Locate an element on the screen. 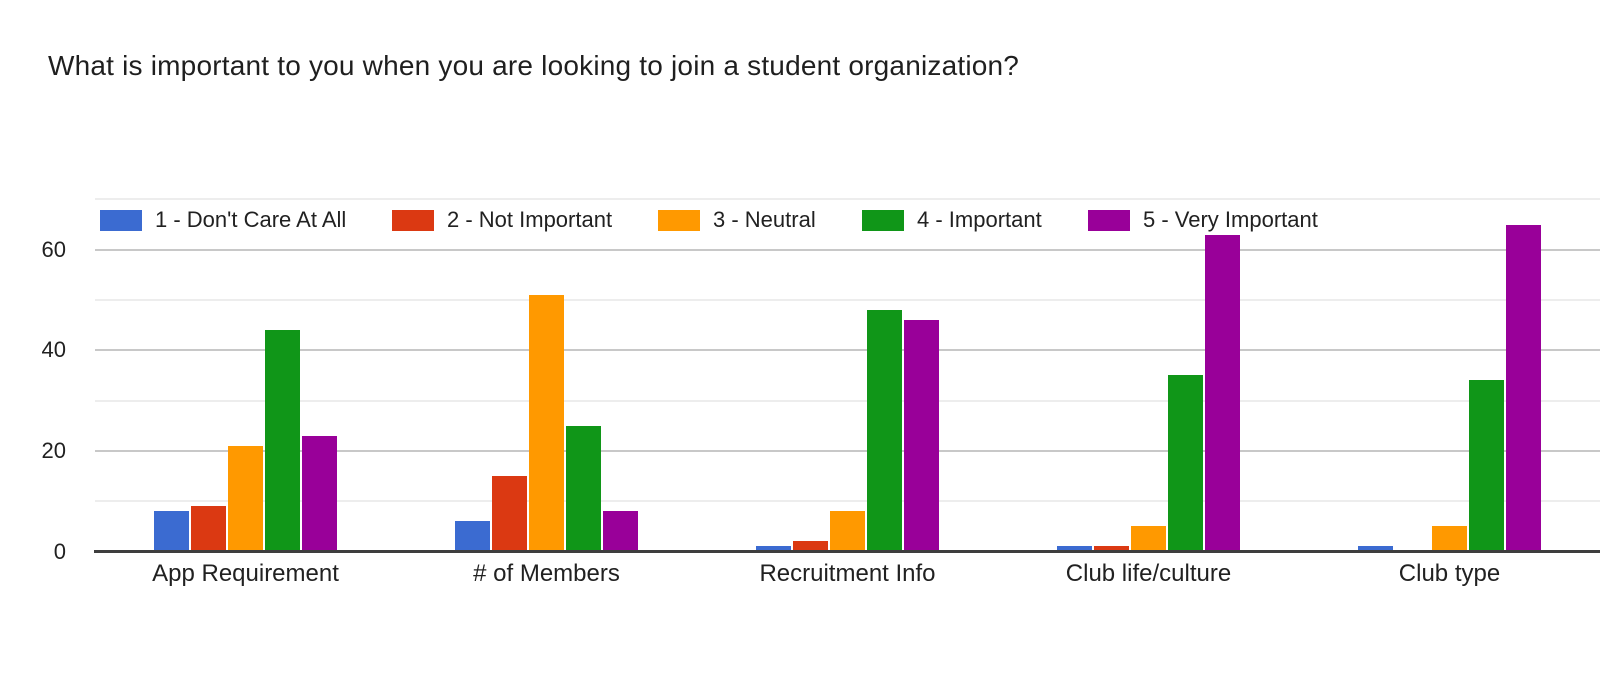 This screenshot has width=1600, height=695. legend-item-3: 3 - Neutral is located at coordinates (737, 220).